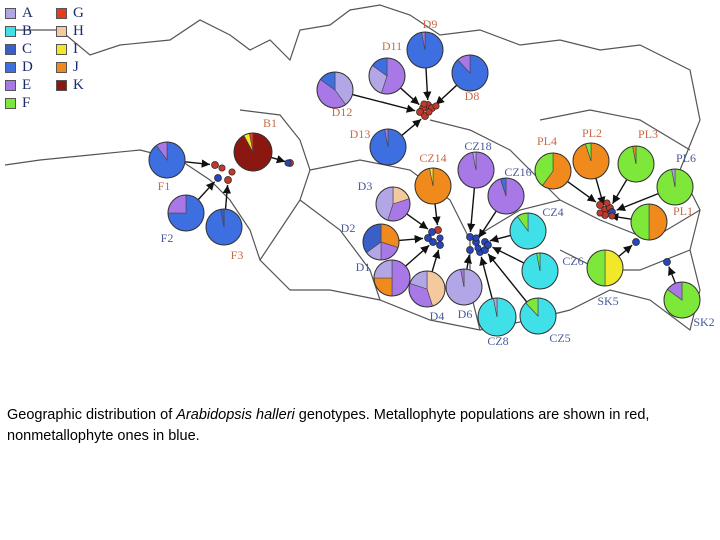  I want to click on arrow-cz14, so click(436, 214).